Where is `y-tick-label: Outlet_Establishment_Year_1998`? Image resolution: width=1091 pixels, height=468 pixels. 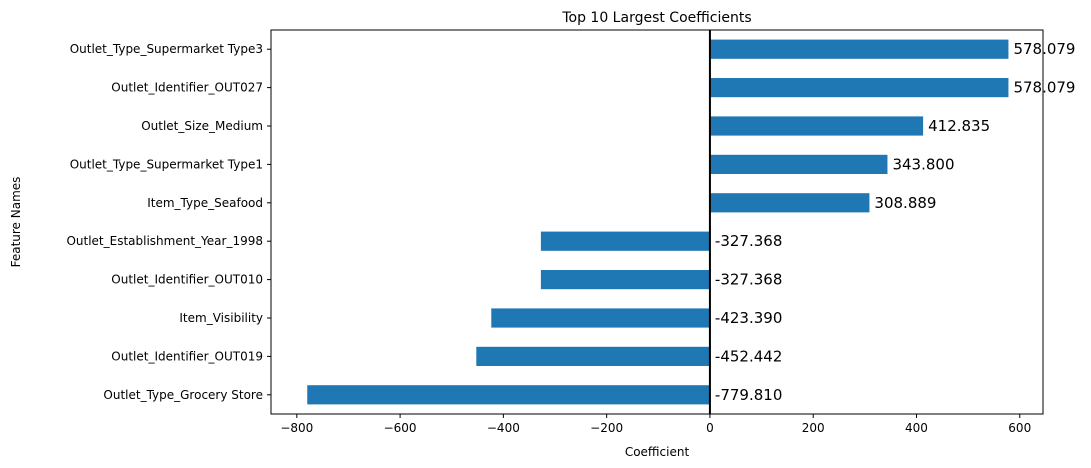
y-tick-label: Outlet_Establishment_Year_1998 is located at coordinates (164, 241).